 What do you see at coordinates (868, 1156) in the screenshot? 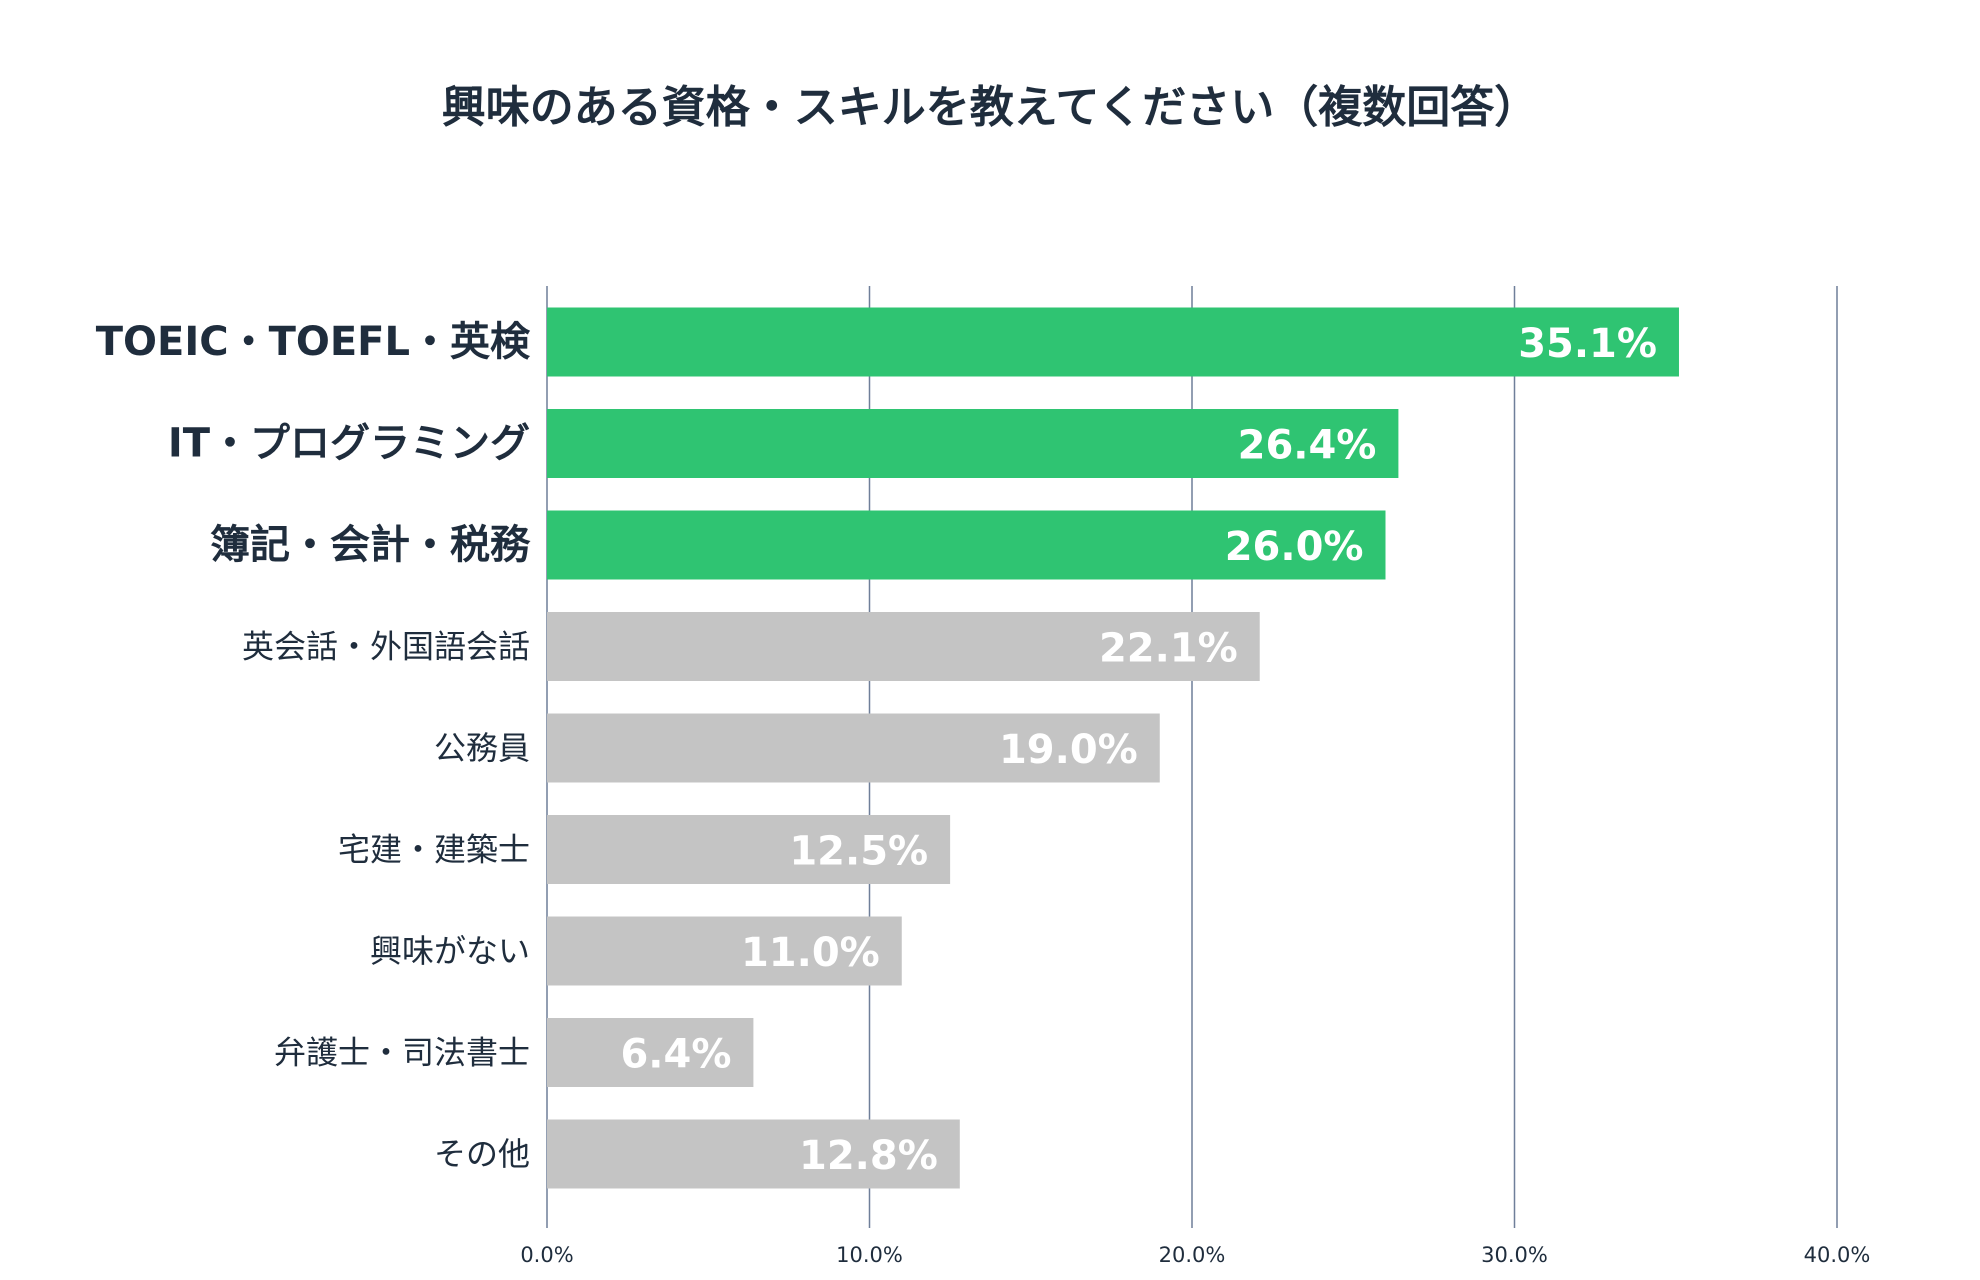
I see `value-label: 12.8%` at bounding box center [868, 1156].